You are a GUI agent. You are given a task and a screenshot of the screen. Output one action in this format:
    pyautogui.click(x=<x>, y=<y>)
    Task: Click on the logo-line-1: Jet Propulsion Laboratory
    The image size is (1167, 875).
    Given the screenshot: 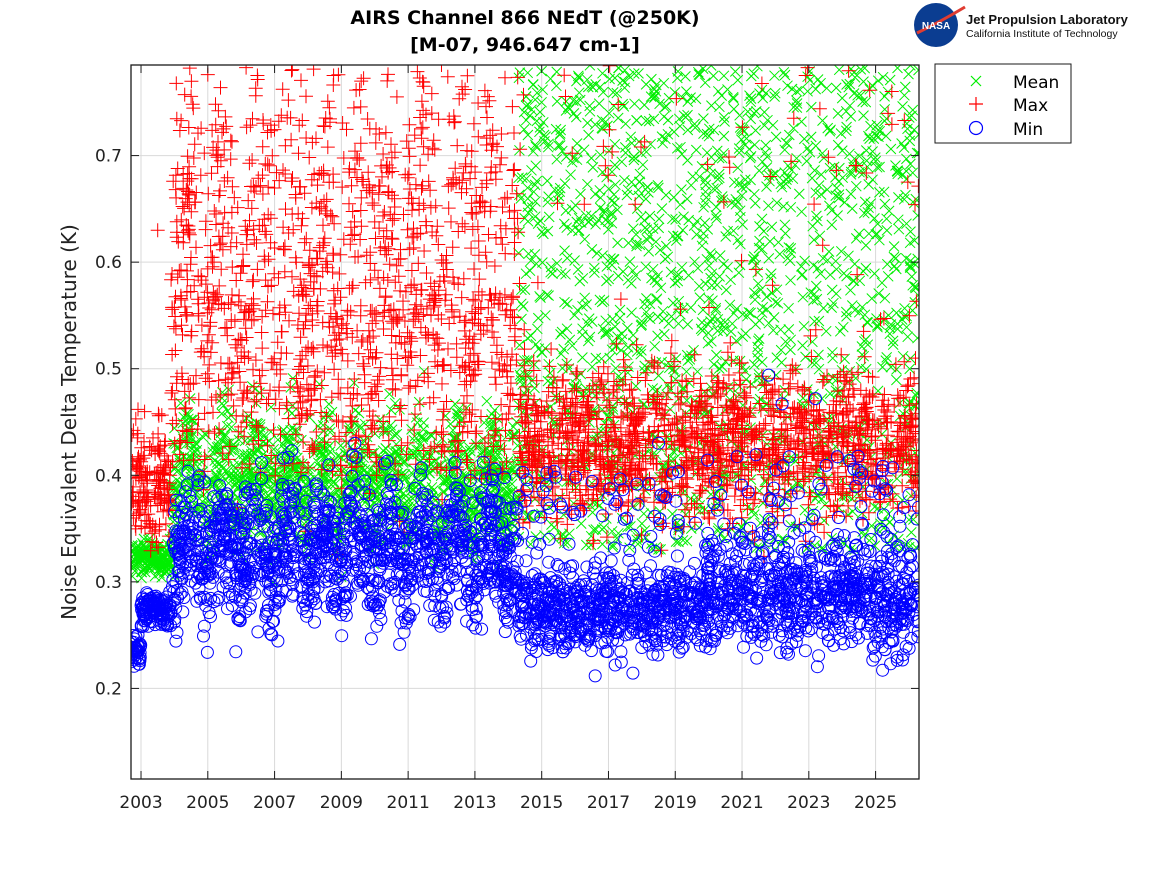 What is the action you would take?
    pyautogui.click(x=1047, y=19)
    